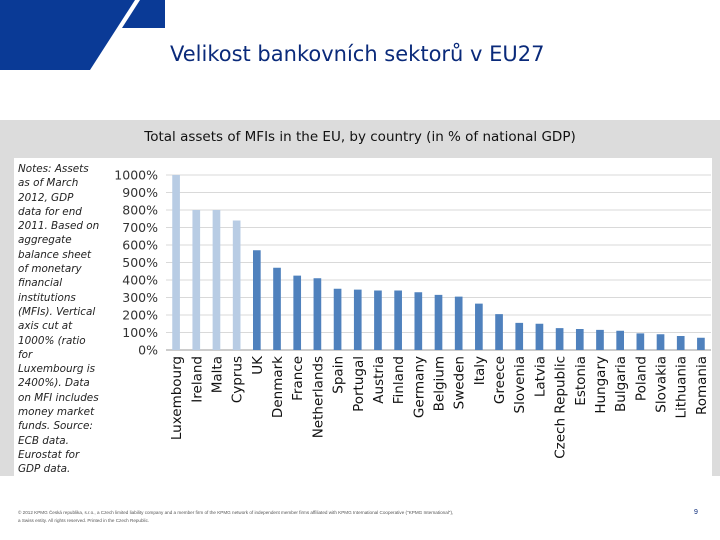 The width and height of the screenshot is (720, 540). I want to click on x-tick-label: Spain, so click(339, 375).